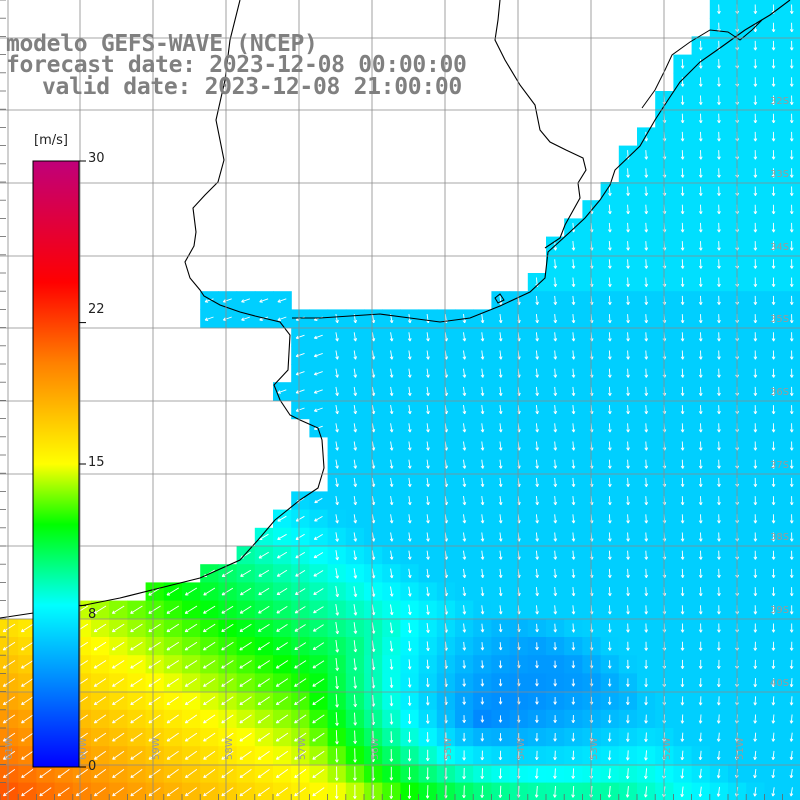 The height and width of the screenshot is (800, 800). I want to click on lat-label: 38S, so click(779, 537).